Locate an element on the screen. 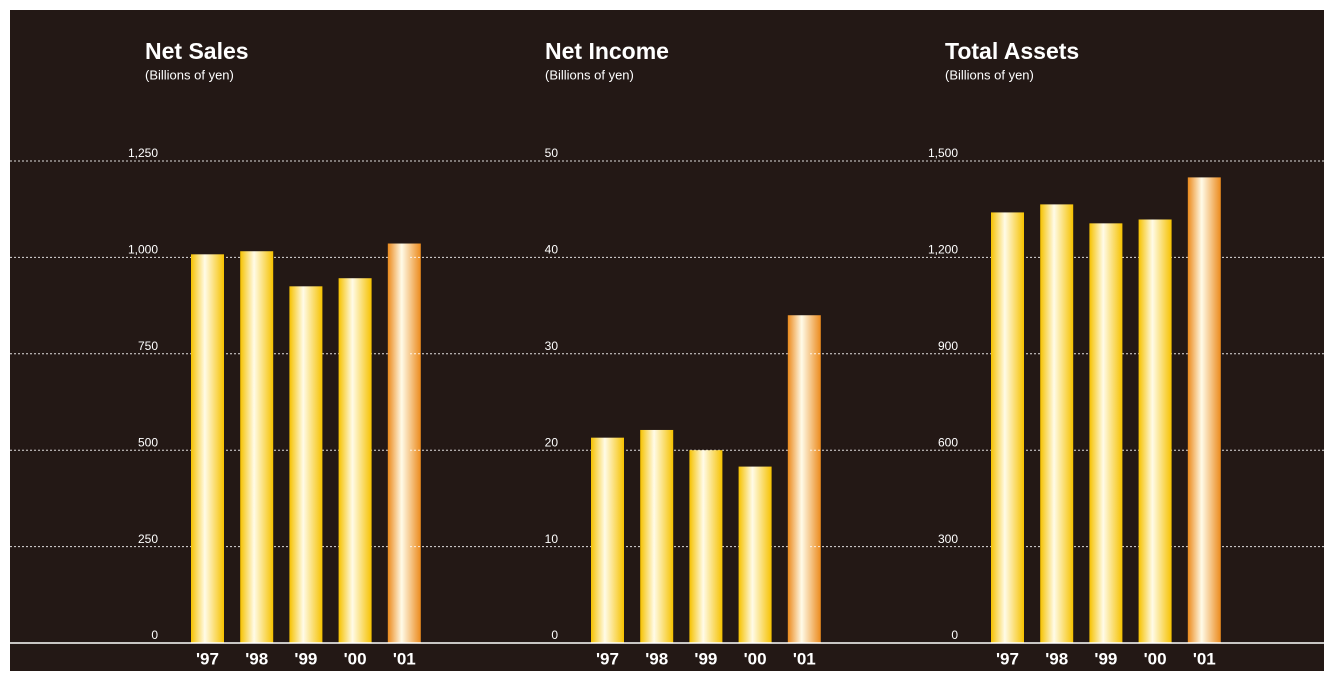 The width and height of the screenshot is (1334, 681). y-tick-label: 300 is located at coordinates (948, 539).